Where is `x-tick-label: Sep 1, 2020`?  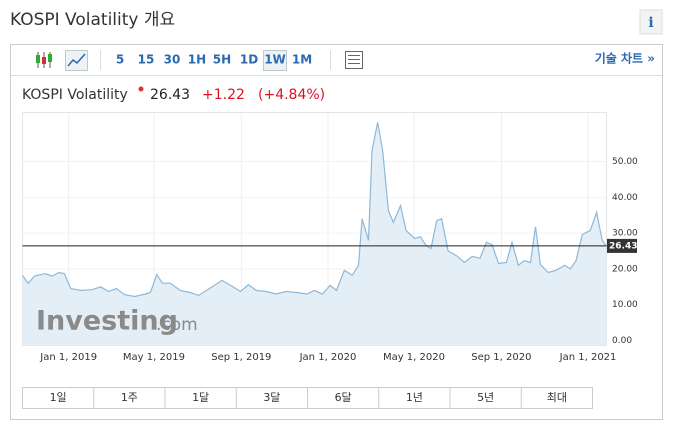
x-tick-label: Sep 1, 2020 is located at coordinates (501, 357).